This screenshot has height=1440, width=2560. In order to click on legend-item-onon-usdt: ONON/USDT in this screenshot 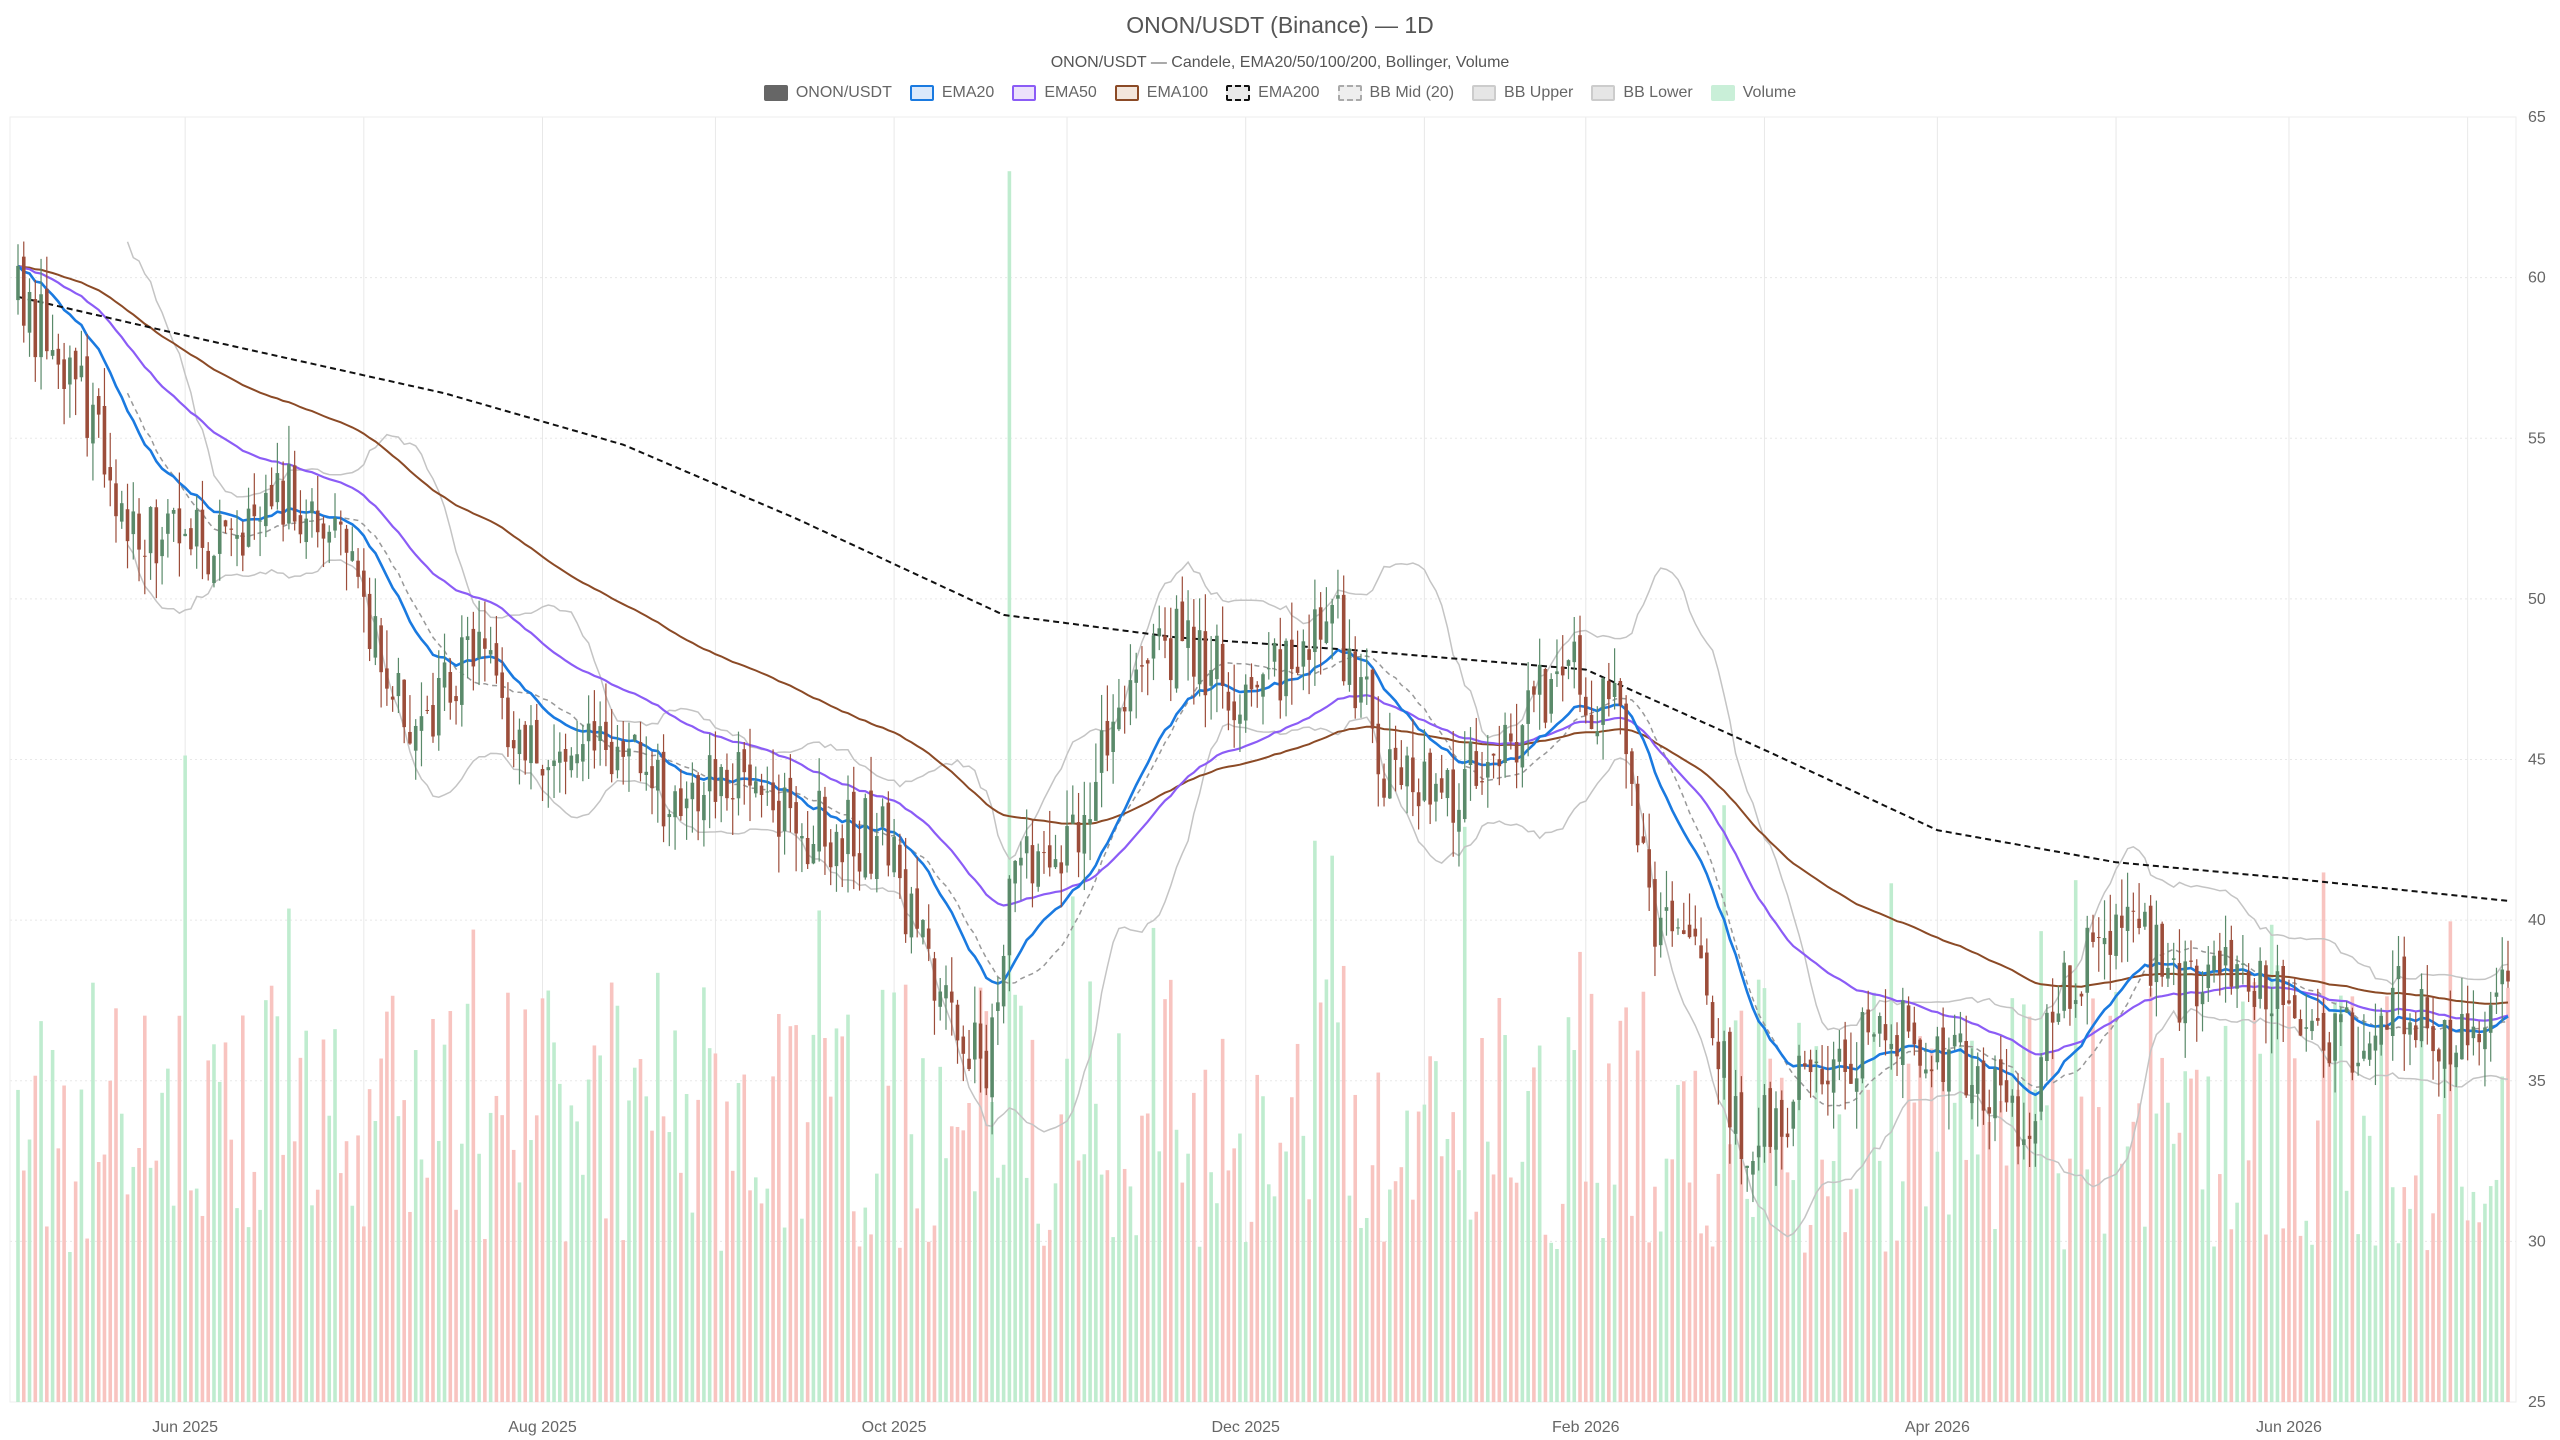, I will do `click(827, 93)`.